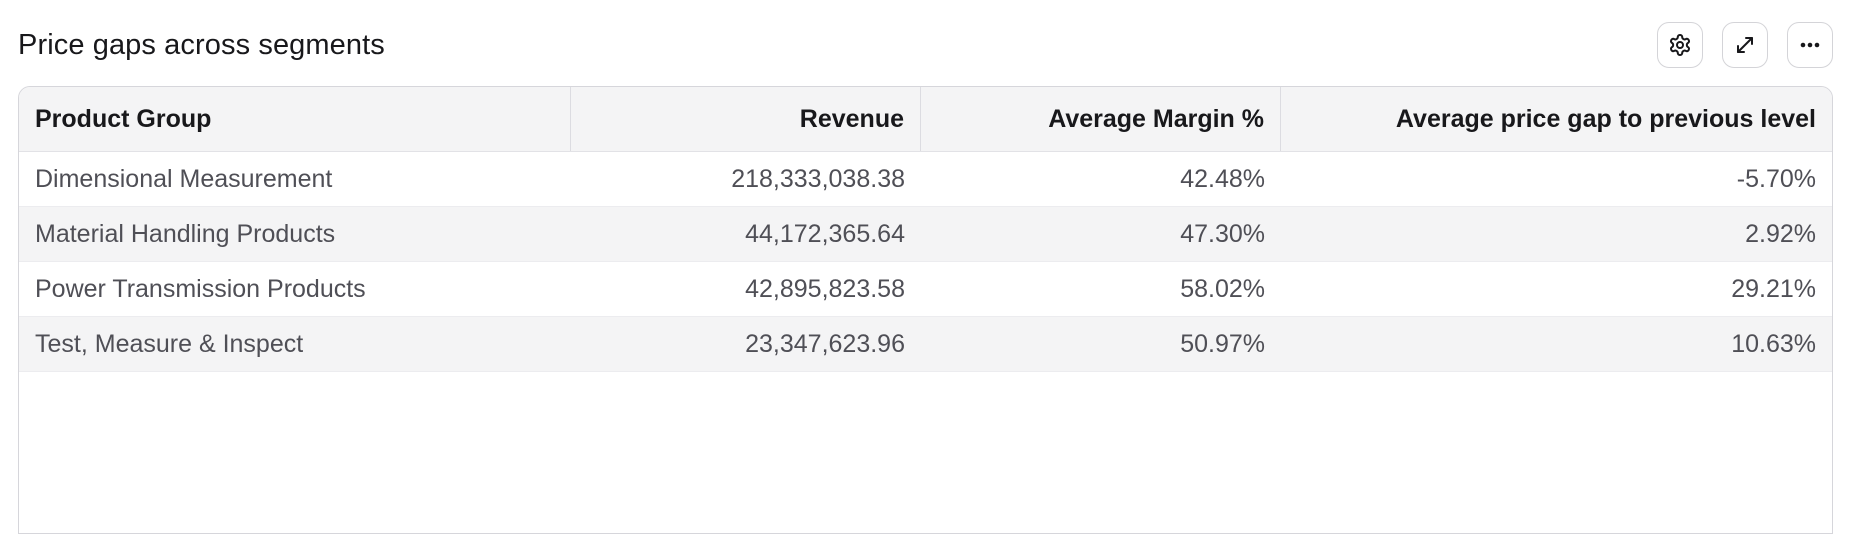 The width and height of the screenshot is (1850, 534). What do you see at coordinates (825, 343) in the screenshot?
I see `cell-revenue: 23,347,623.96` at bounding box center [825, 343].